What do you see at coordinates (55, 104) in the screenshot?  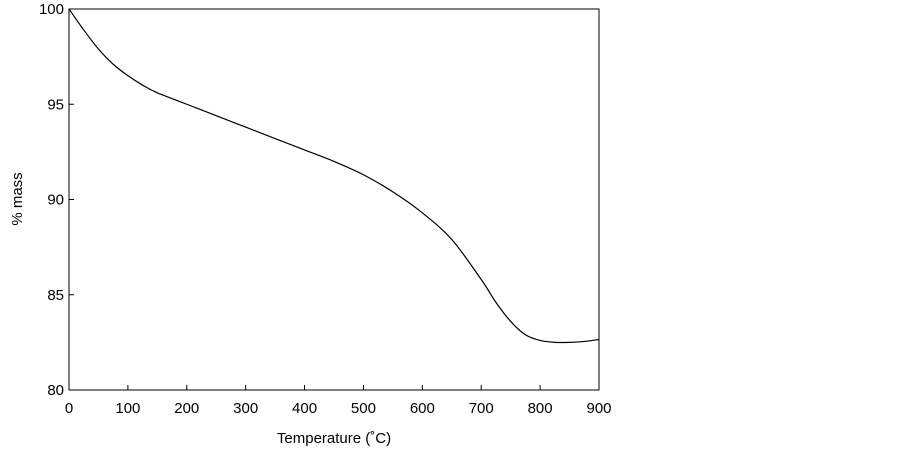 I see `y-tick-label: 95` at bounding box center [55, 104].